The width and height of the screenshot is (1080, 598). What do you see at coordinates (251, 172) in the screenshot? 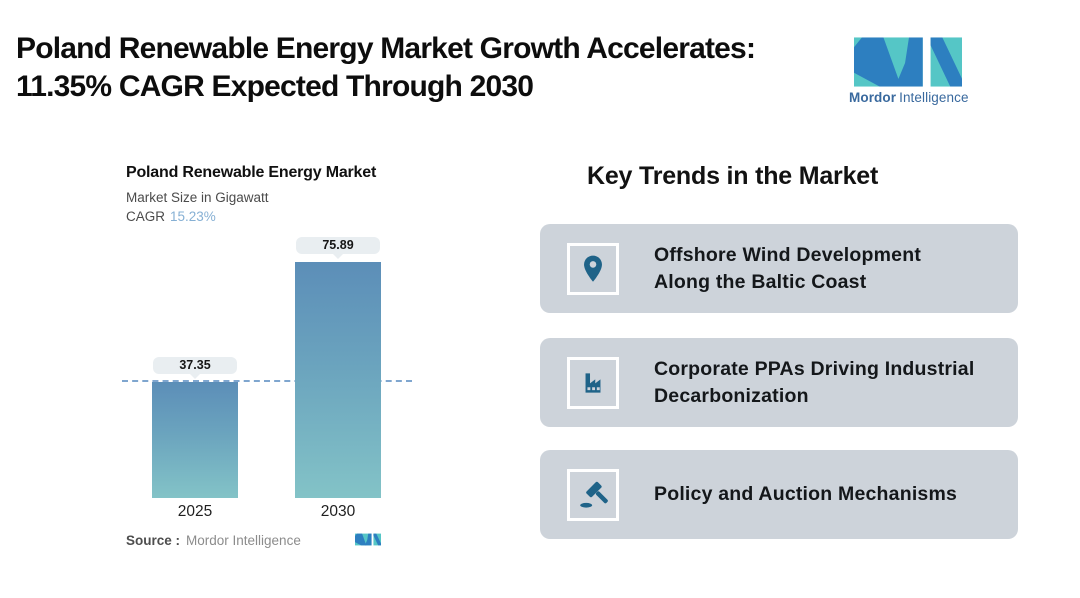
I see `chart-title: Poland Renewable Energy Market` at bounding box center [251, 172].